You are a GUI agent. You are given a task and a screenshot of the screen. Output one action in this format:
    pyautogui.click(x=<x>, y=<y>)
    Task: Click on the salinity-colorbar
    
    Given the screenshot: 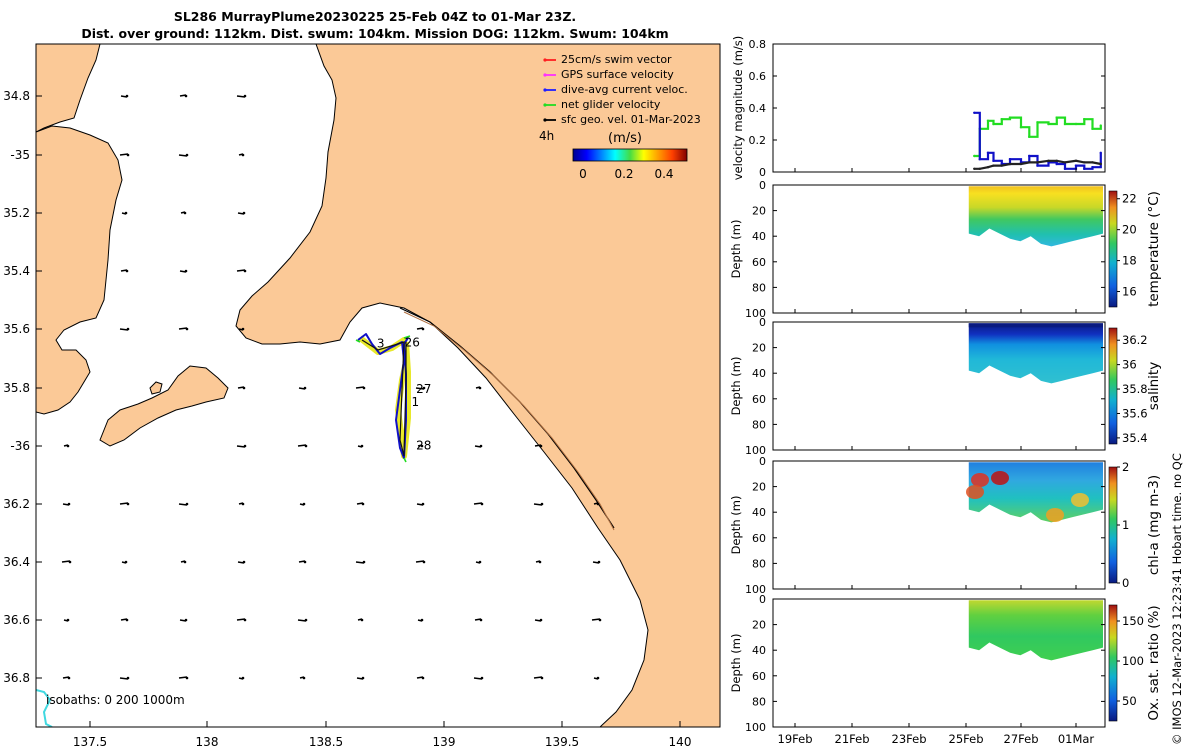 What is the action you would take?
    pyautogui.click(x=1113, y=386)
    